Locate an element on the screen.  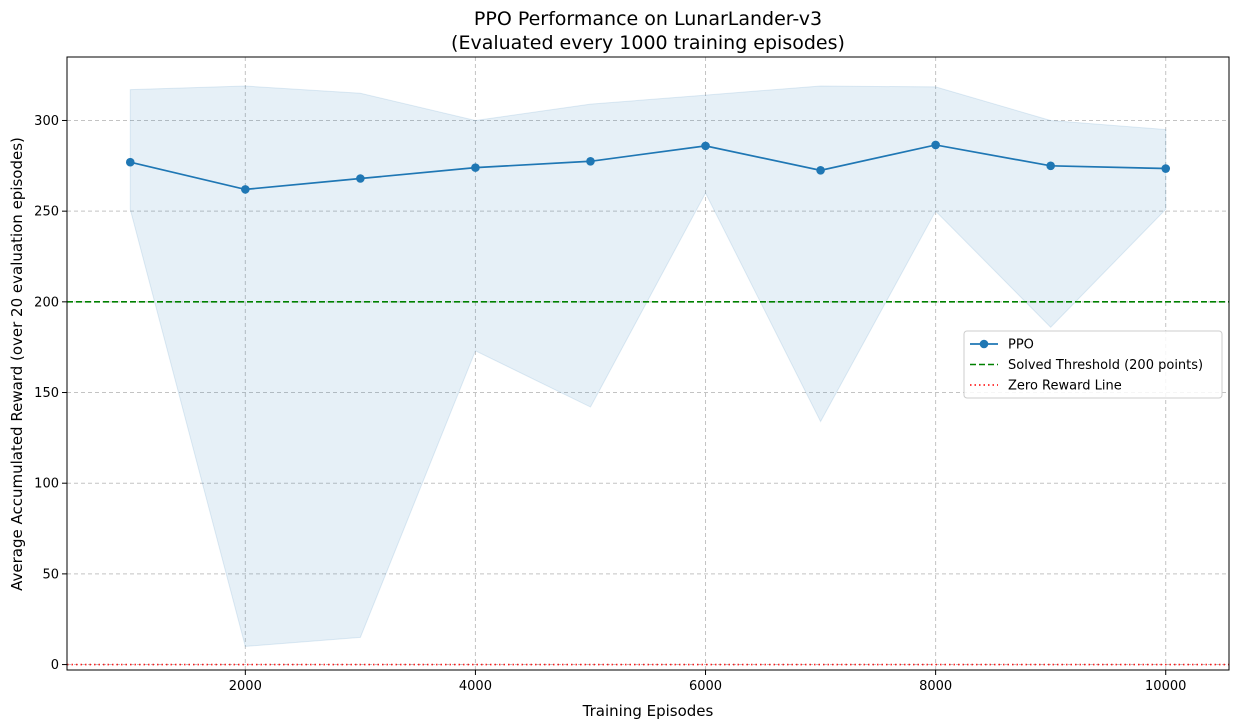
chart-subtitle: (Evaluated every 1000 training episodes) is located at coordinates (648, 43).